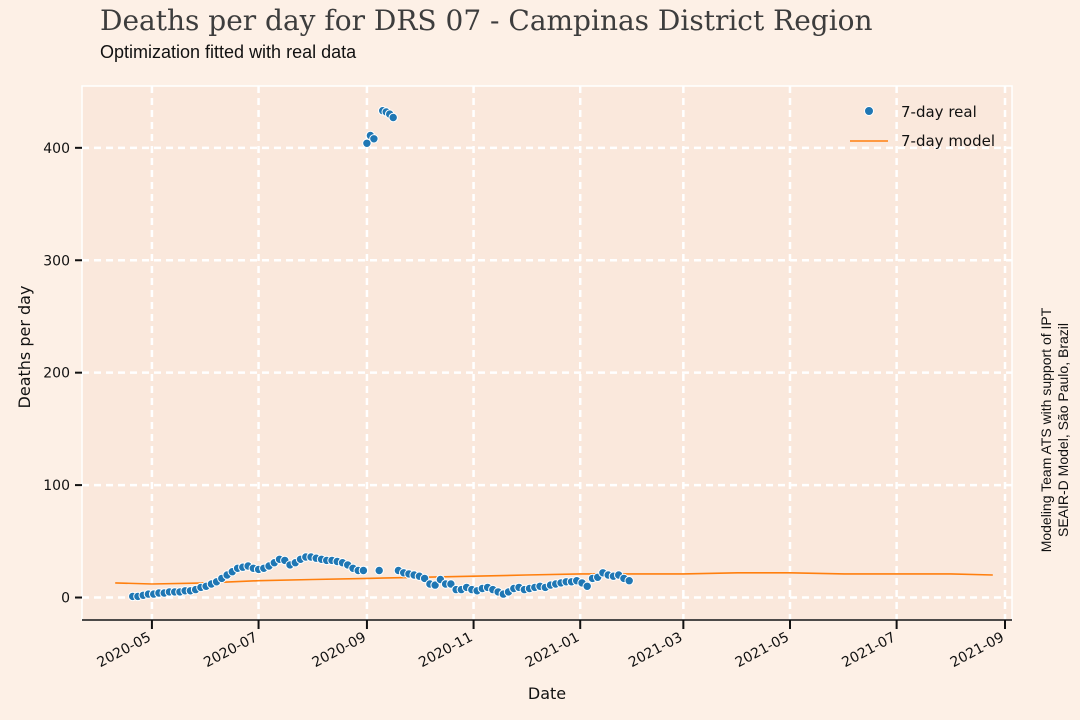 This screenshot has width=1080, height=720. I want to click on x-tick-label: 2021-01, so click(552, 650).